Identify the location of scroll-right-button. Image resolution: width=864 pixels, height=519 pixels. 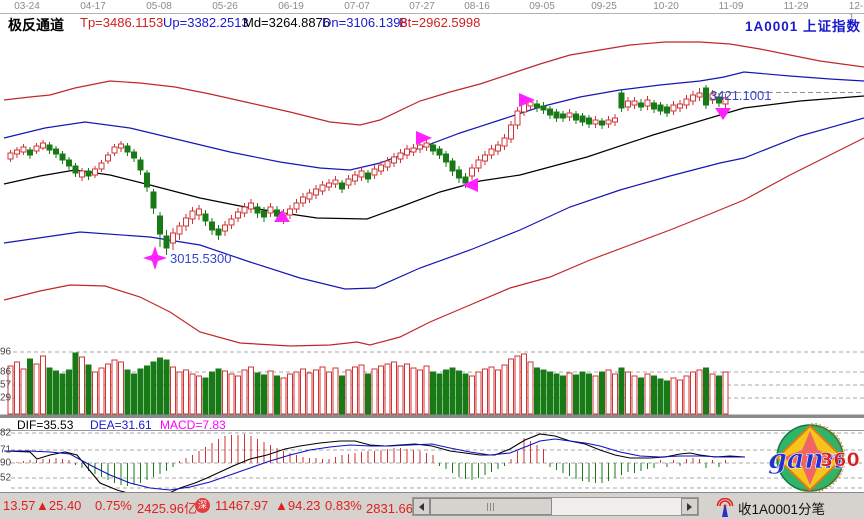
(689, 506).